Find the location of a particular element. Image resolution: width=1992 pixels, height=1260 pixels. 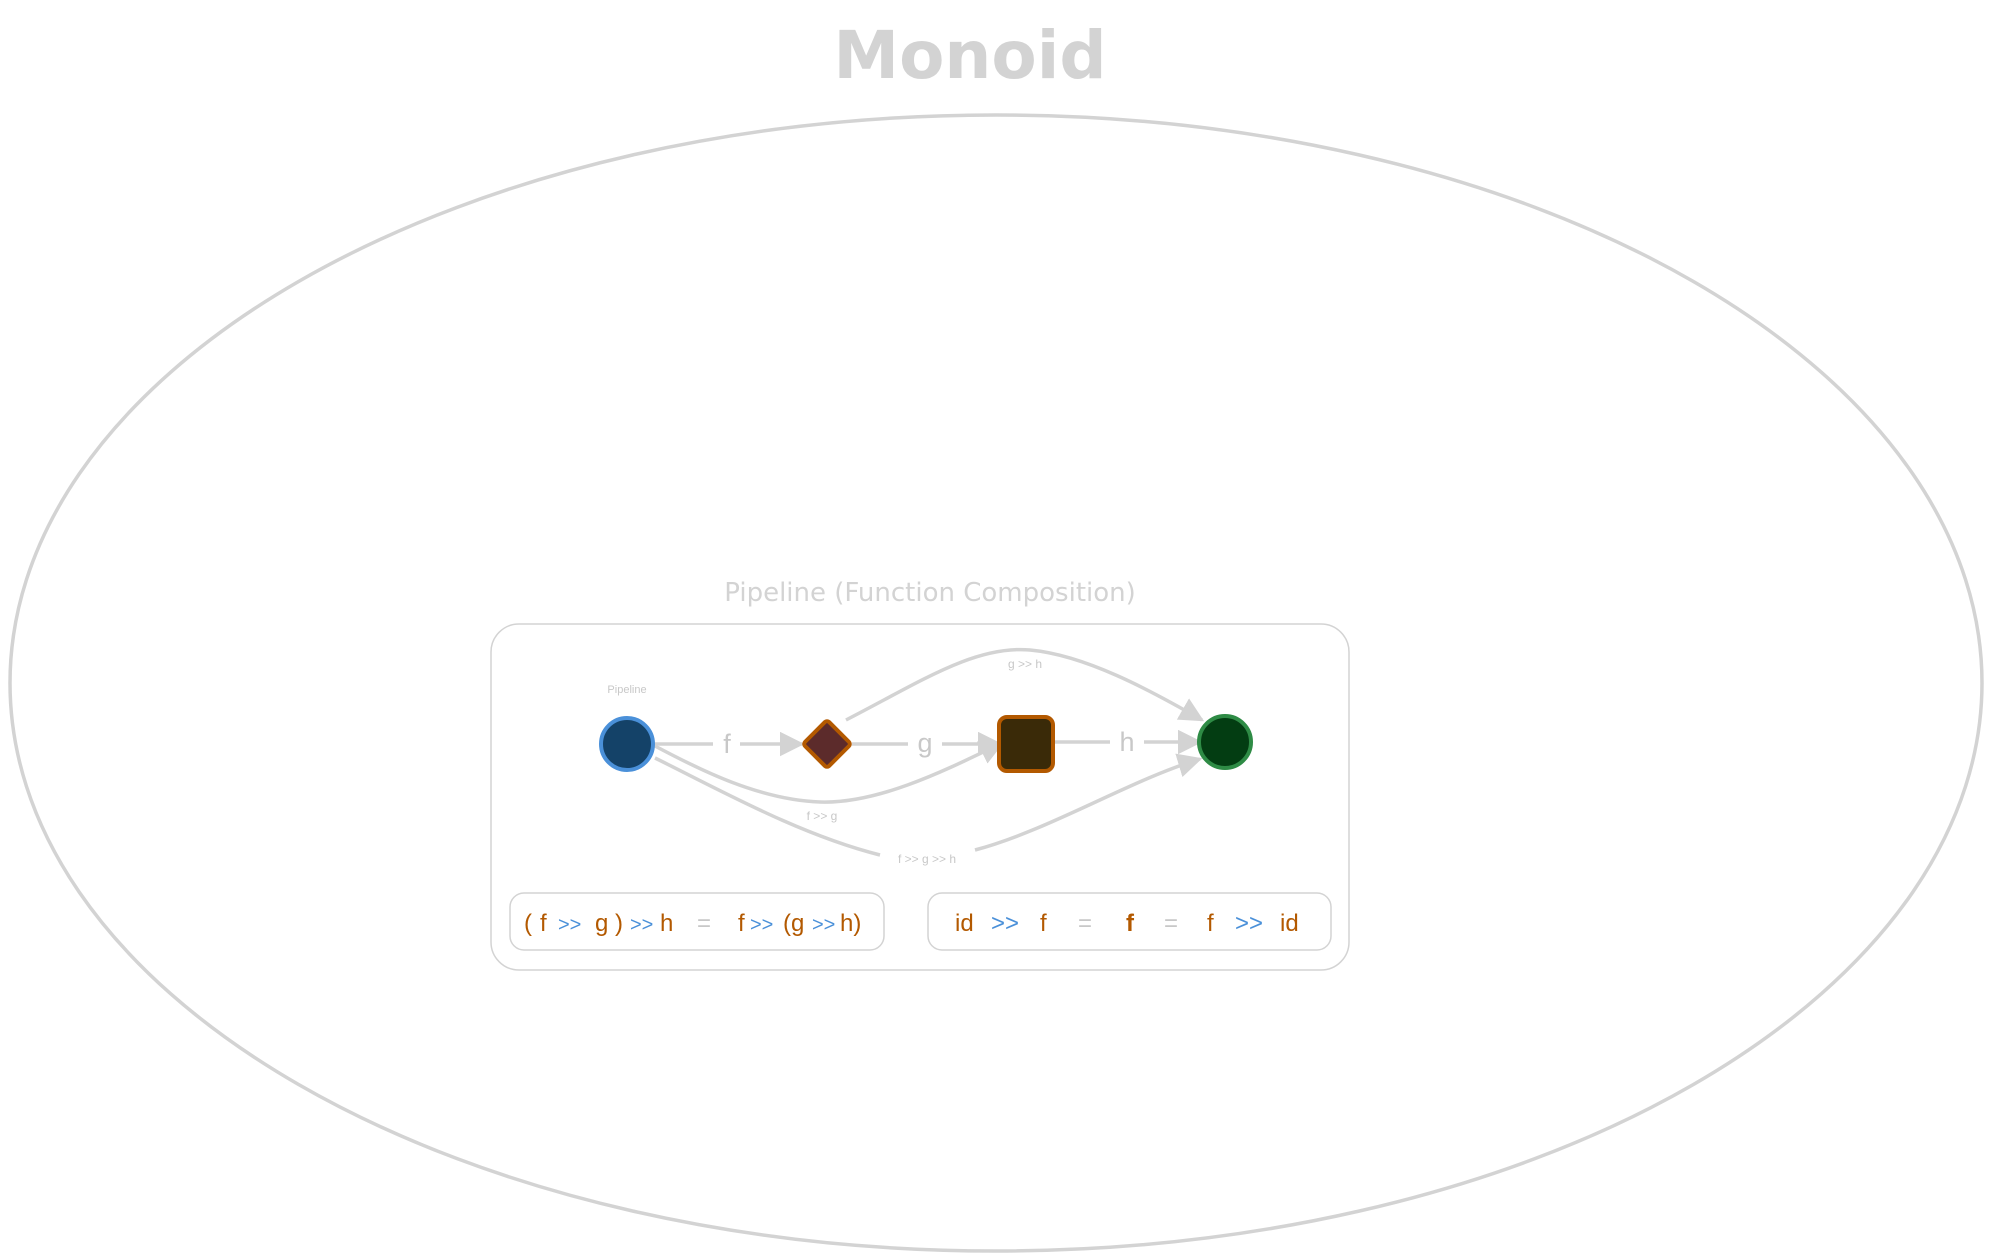

edge-f-g-h-head is located at coordinates (1088, 802).